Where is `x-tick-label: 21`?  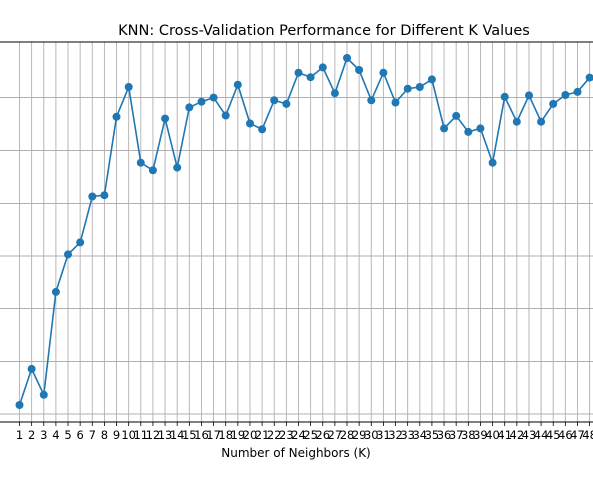 x-tick-label: 21 is located at coordinates (262, 435).